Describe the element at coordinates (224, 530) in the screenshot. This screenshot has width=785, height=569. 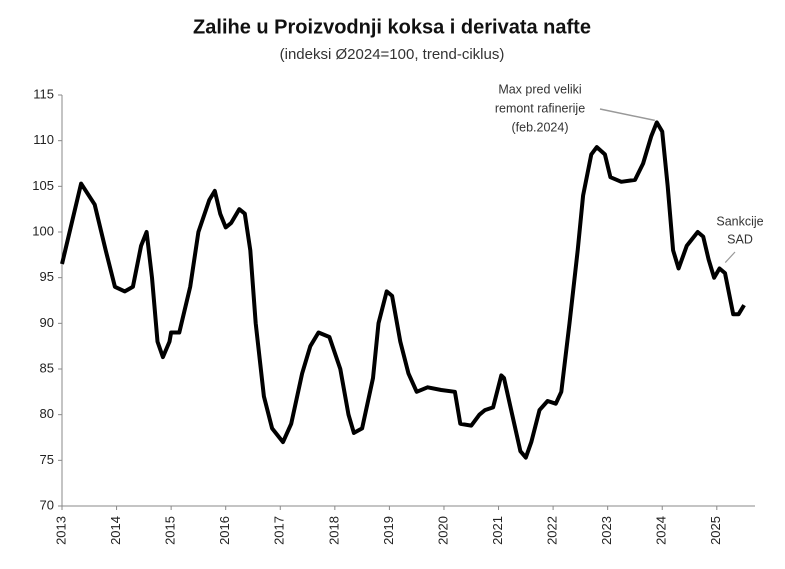
I see `x-tick-label: 2016` at that location.